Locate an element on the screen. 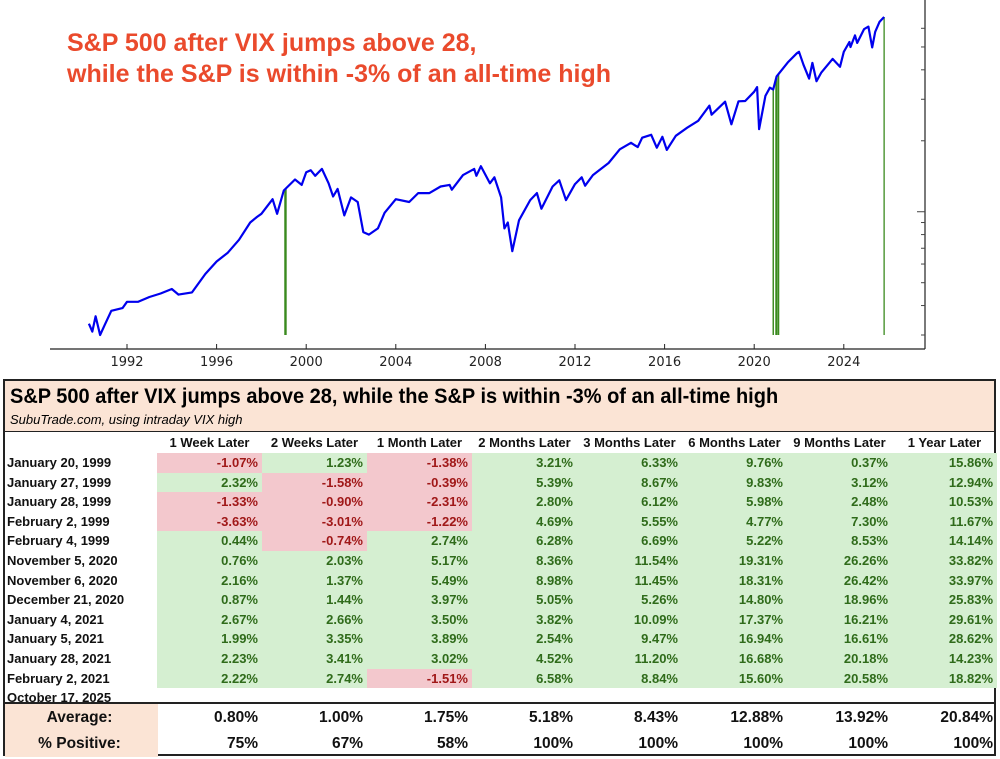 Image resolution: width=1000 pixels, height=759 pixels. row-date: December 21, 2020 is located at coordinates (66, 600).